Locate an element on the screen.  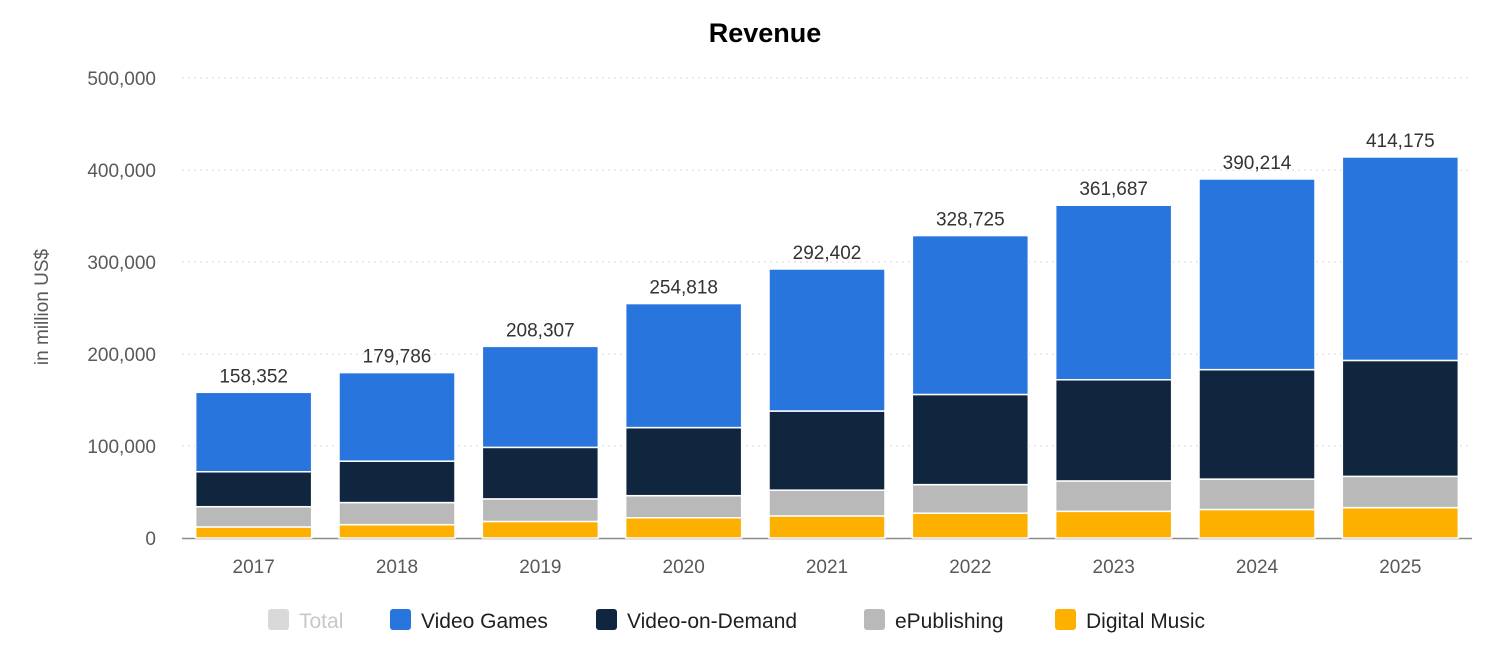
total-data-label: 254,818 is located at coordinates (683, 288).